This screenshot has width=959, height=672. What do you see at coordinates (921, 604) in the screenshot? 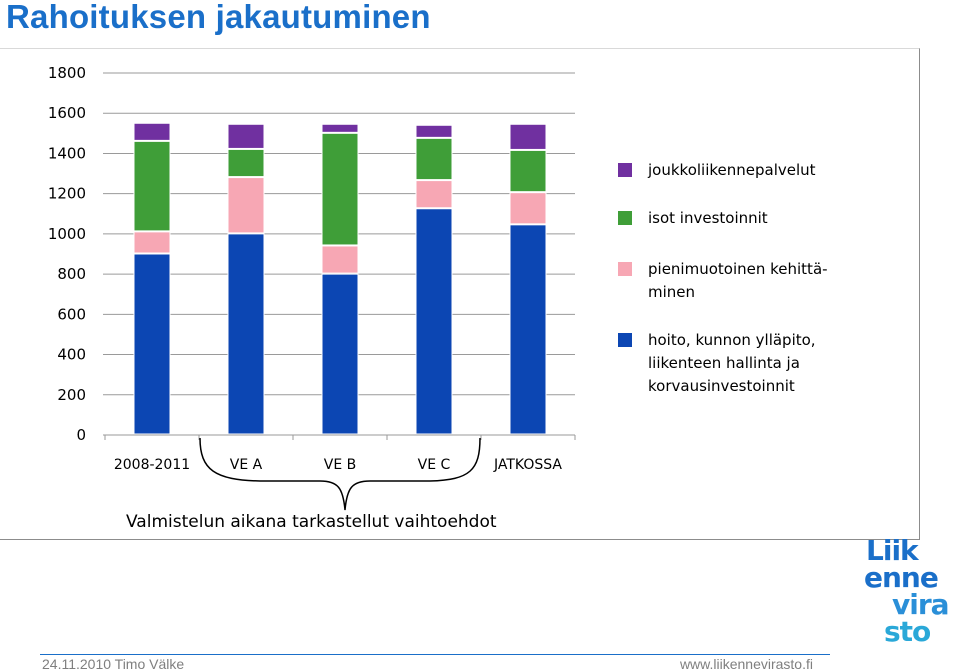
I see `logo-line-3: vira` at bounding box center [921, 604].